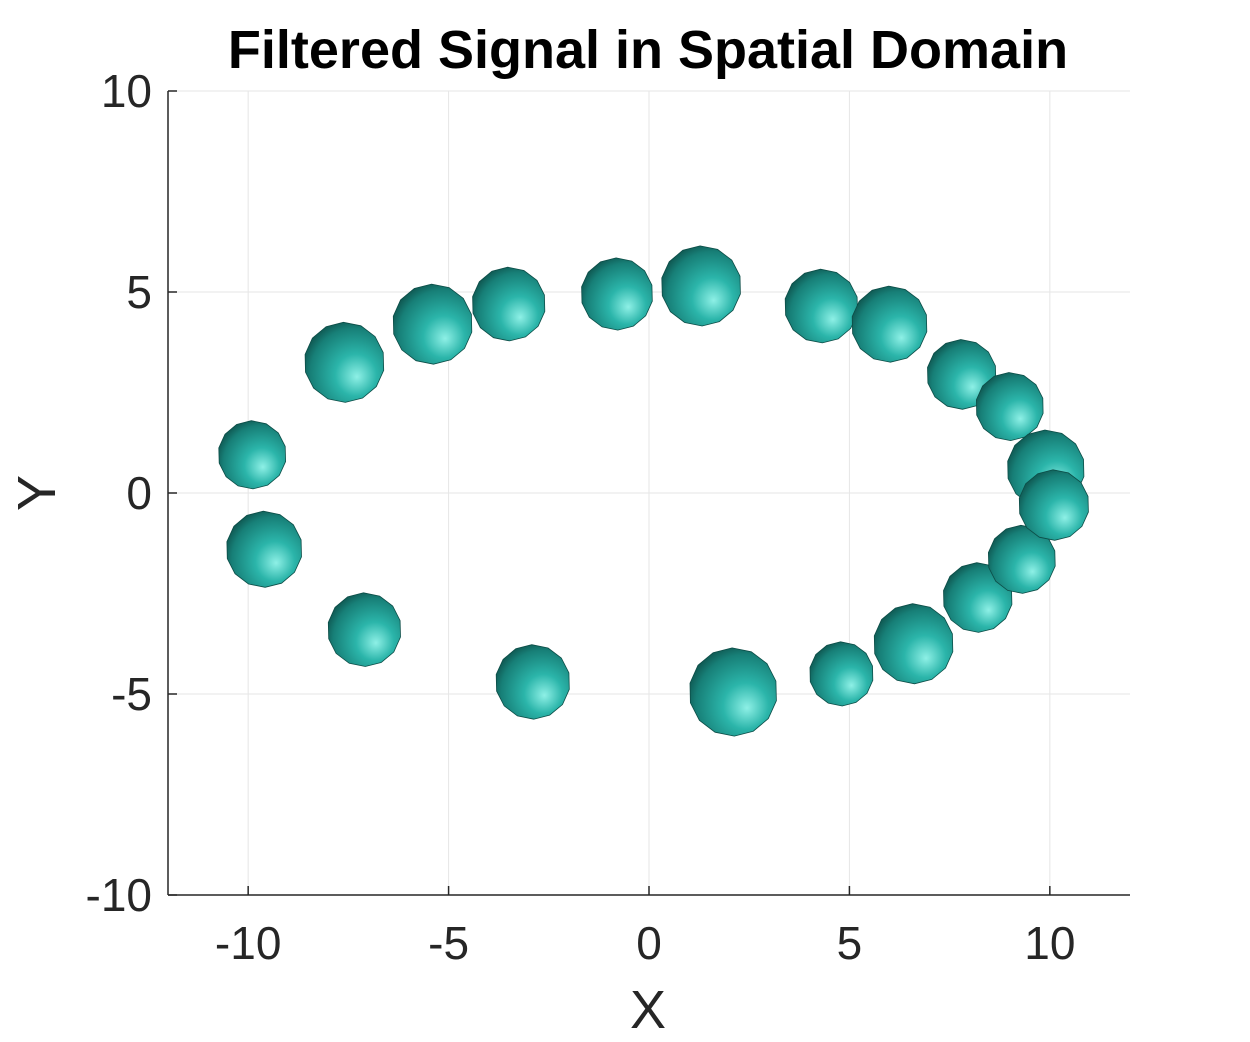 The image size is (1250, 1042). Describe the element at coordinates (1049, 943) in the screenshot. I see `x-tick-label: 10` at that location.